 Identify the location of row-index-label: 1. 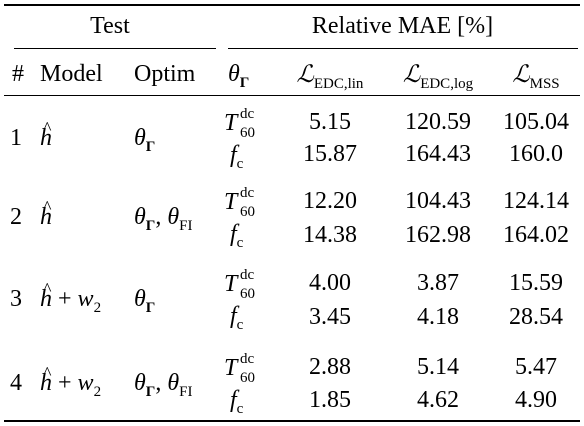
(16, 138).